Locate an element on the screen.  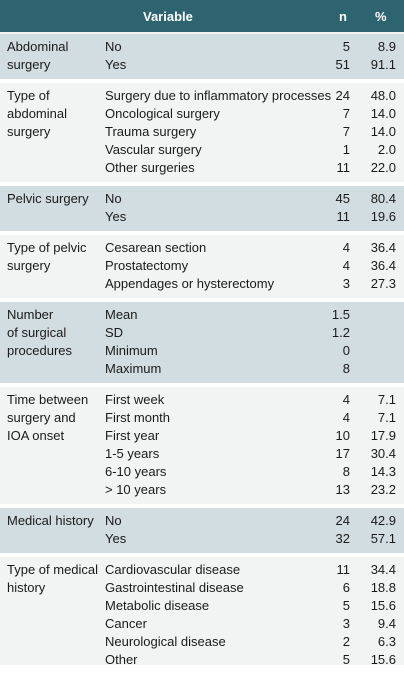
category-cell: Surgery due to inflammatory processes is located at coordinates (218, 95).